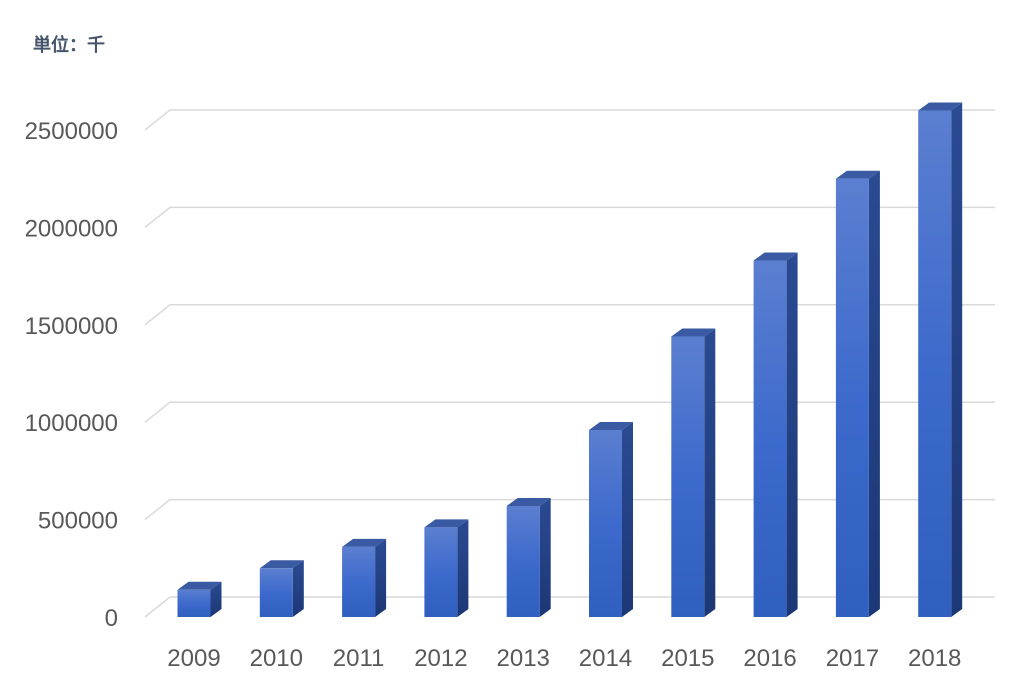  I want to click on y-tick-label: 2500000, so click(71, 131).